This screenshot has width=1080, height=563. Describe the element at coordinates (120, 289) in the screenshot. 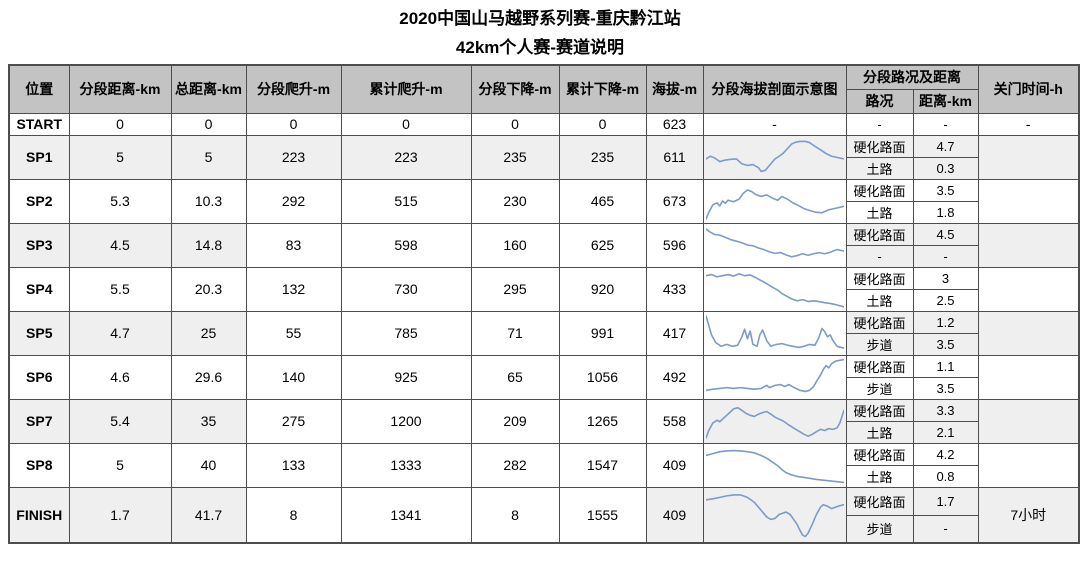

I see `cell-segment-distance: 5.5` at that location.